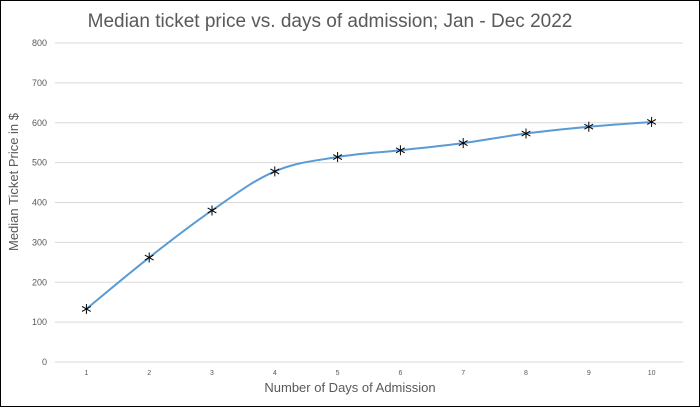 This screenshot has height=407, width=700. Describe the element at coordinates (463, 373) in the screenshot. I see `x-tick-label: 7` at that location.